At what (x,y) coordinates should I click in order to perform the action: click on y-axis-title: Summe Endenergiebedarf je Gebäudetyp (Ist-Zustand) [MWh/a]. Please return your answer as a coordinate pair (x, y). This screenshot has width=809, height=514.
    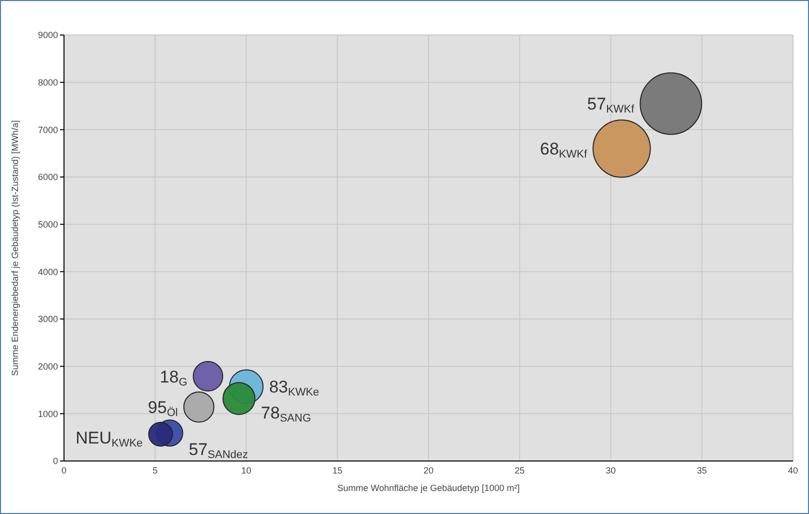
    Looking at the image, I should click on (15, 248).